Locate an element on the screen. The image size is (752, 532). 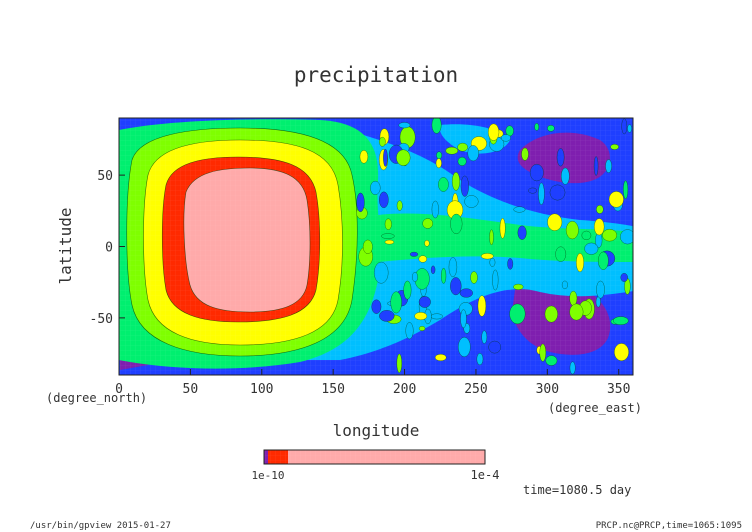
x-tick-label: 0 is located at coordinates (119, 389).